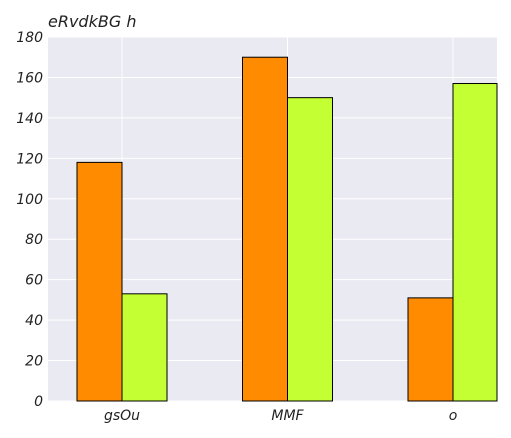  I want to click on y-tick-label: 100, so click(29, 200).